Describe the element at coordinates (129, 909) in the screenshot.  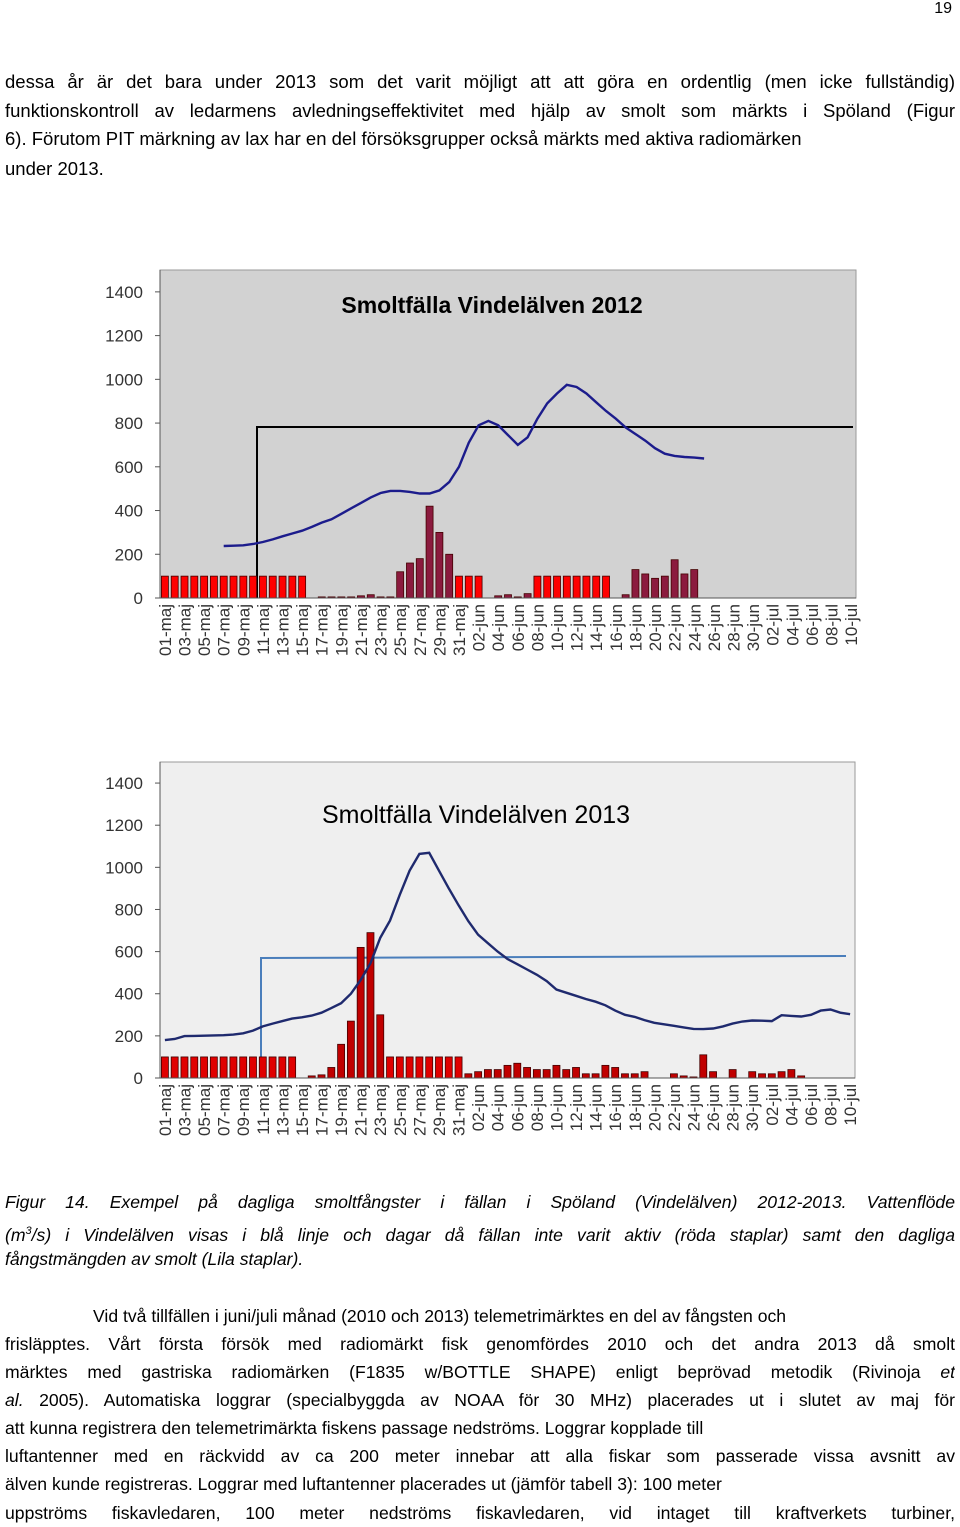
I see `y-tick-label: 800` at that location.